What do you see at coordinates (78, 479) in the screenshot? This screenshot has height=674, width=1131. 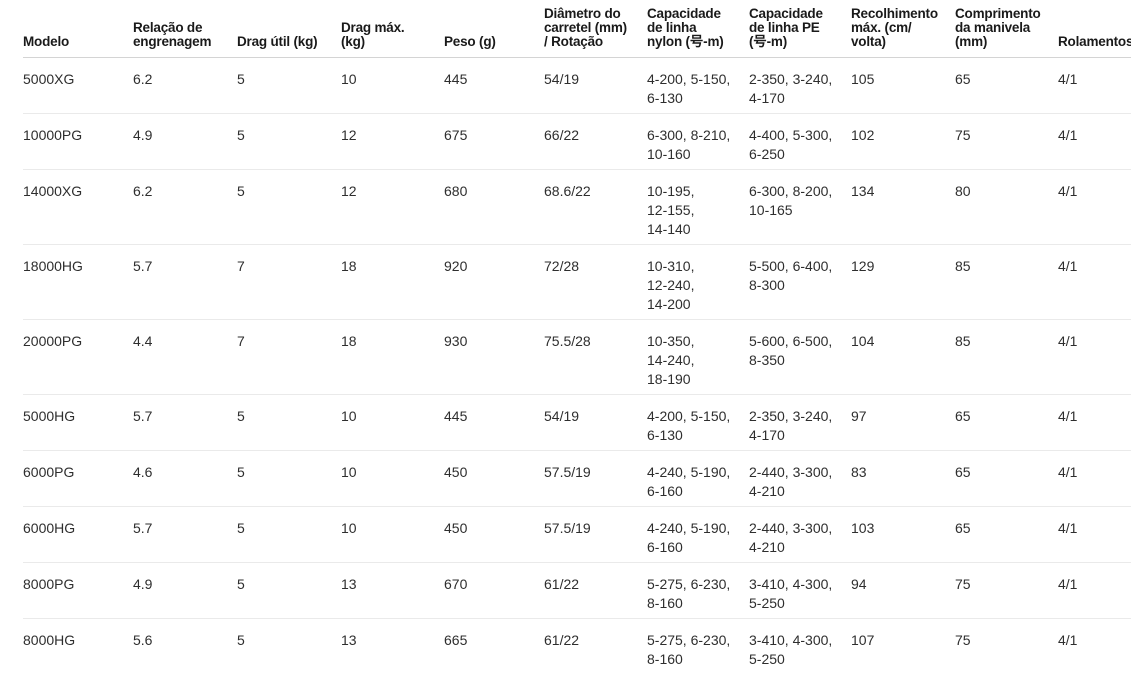 I see `table-cell: 6000PG` at bounding box center [78, 479].